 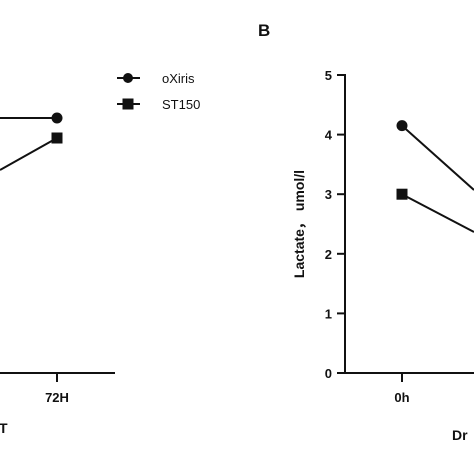 I want to click on panel-b-y-tick-label-2: 2, so click(x=328, y=254).